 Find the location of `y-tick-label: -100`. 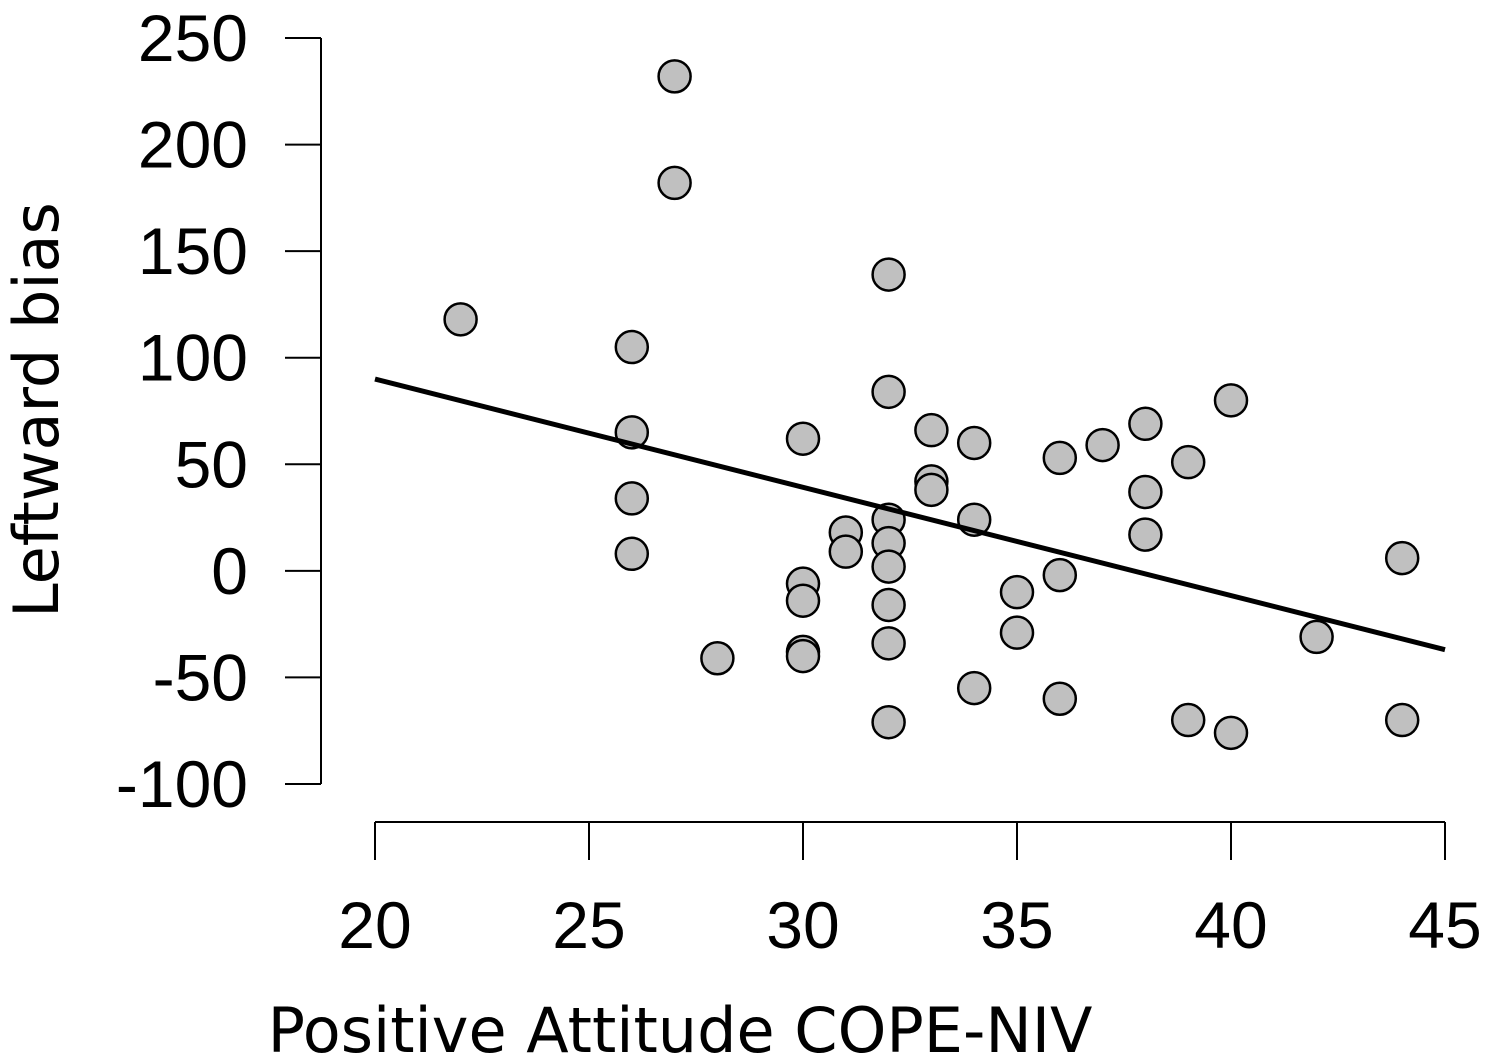

y-tick-label: -100 is located at coordinates (182, 784).